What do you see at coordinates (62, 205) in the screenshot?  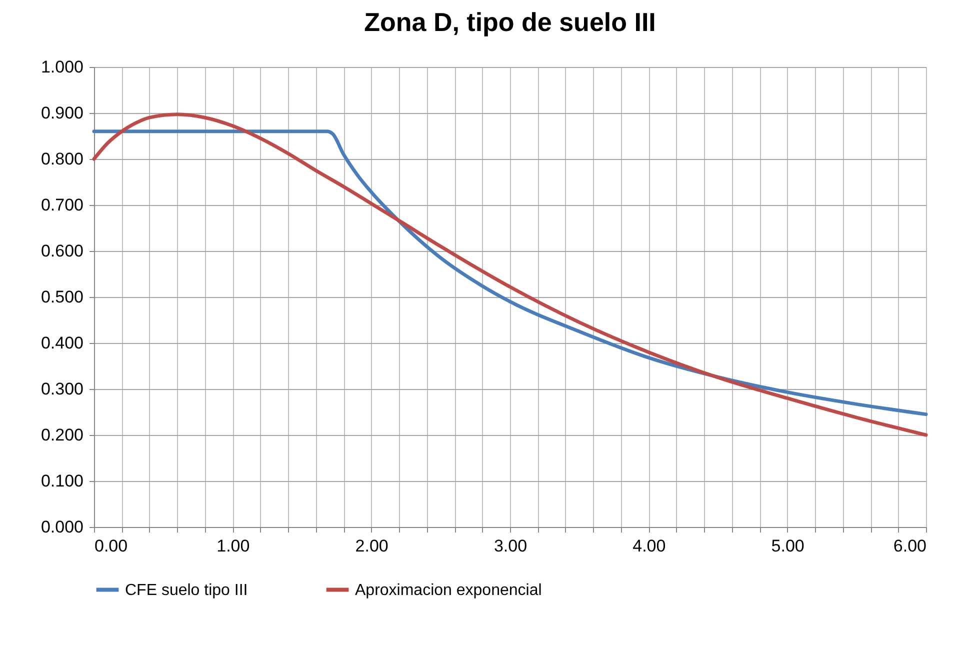 I see `y-tick-label: 0.700` at bounding box center [62, 205].